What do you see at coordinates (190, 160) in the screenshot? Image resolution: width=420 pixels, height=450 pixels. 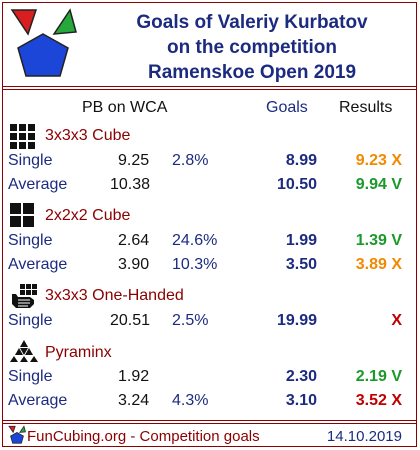 I see `pb-percent: 2.8%` at bounding box center [190, 160].